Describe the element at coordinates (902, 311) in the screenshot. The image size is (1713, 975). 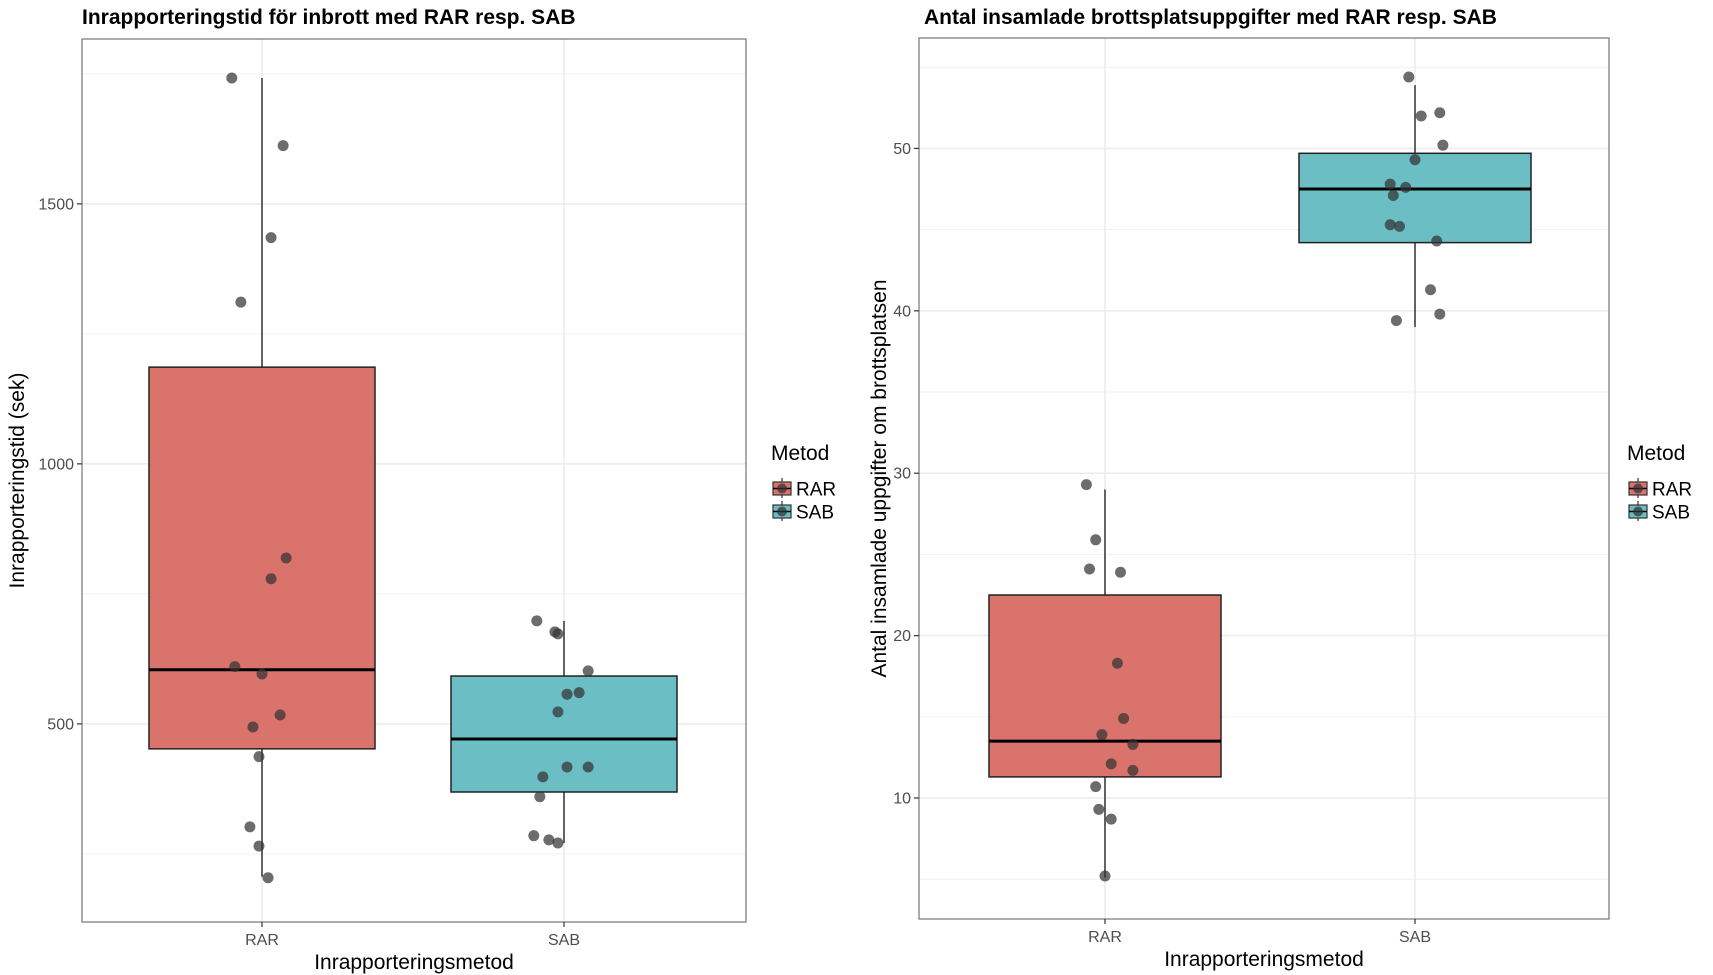
I see `y-tick-label: 40` at that location.